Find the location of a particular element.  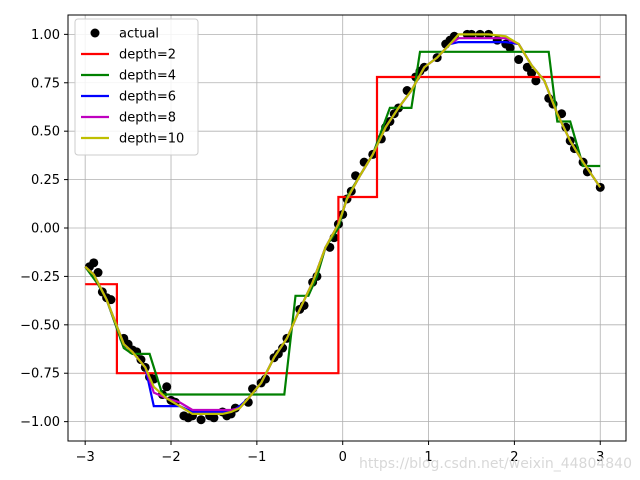

y-tick-label: −0.50 is located at coordinates (40, 325).